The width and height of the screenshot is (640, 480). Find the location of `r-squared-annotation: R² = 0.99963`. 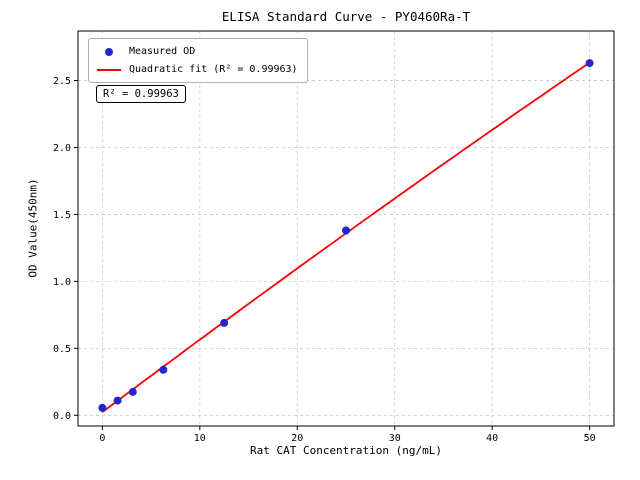

r-squared-annotation: R² = 0.99963 is located at coordinates (141, 94).